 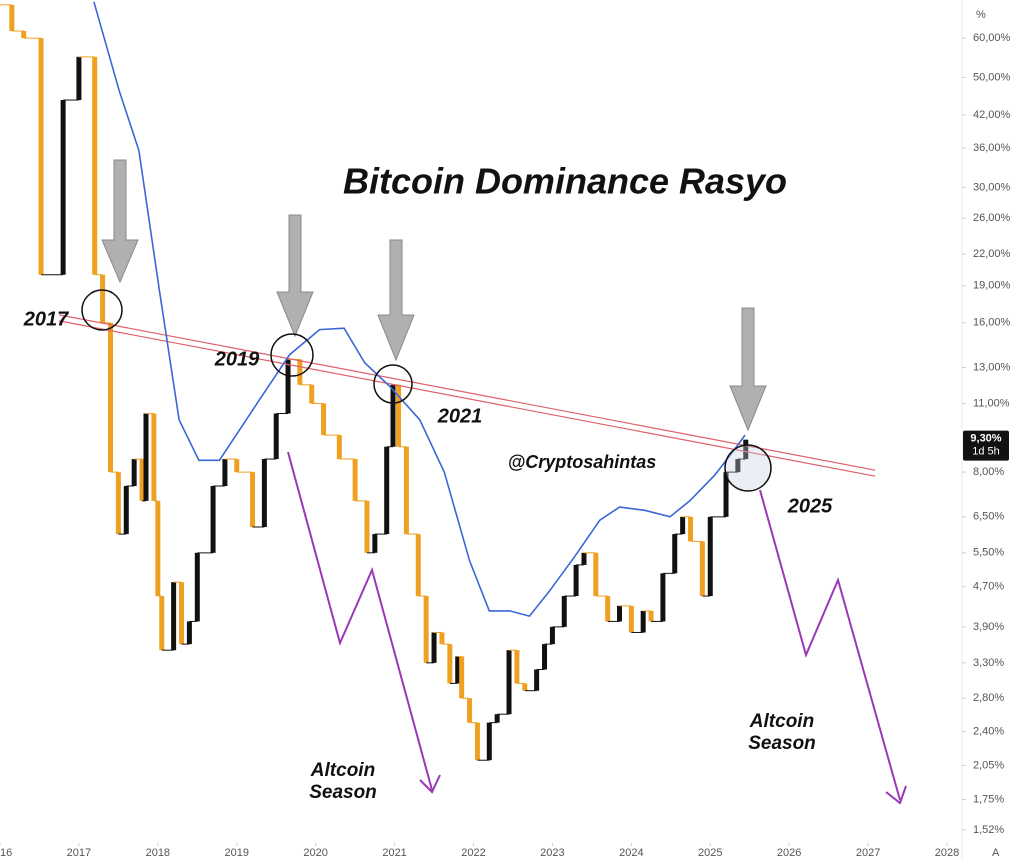 What do you see at coordinates (6, 853) in the screenshot?
I see `x-tick-label: 2016` at bounding box center [6, 853].